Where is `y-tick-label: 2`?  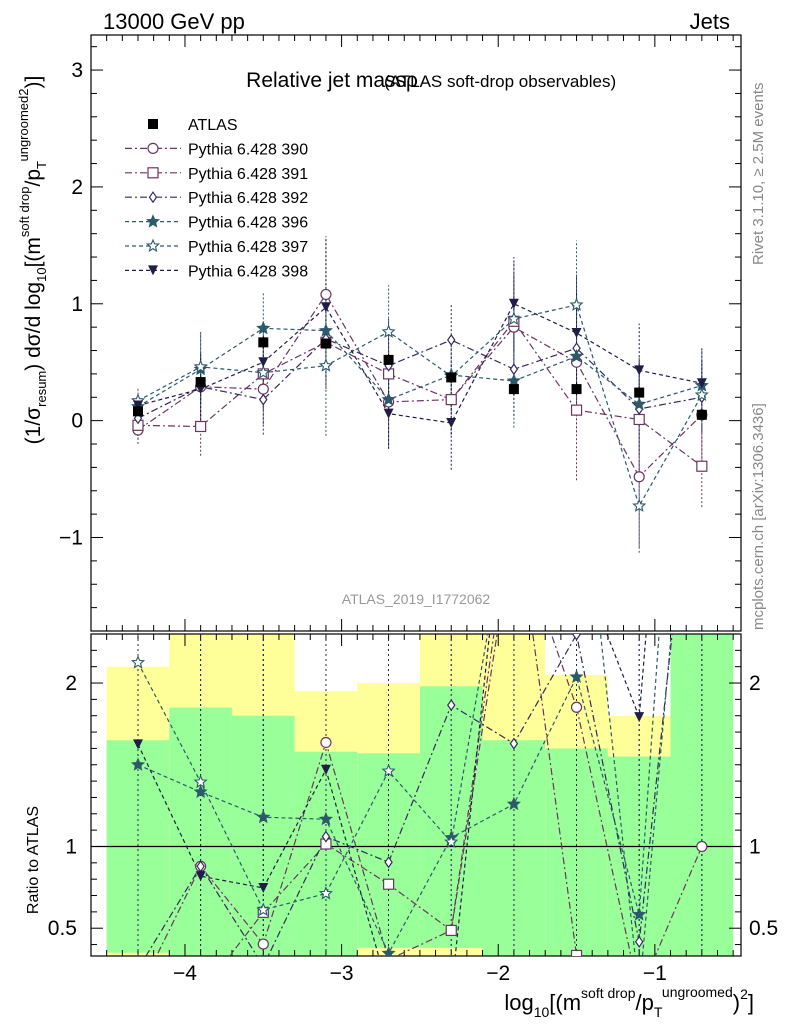
y-tick-label: 2 is located at coordinates (77, 187).